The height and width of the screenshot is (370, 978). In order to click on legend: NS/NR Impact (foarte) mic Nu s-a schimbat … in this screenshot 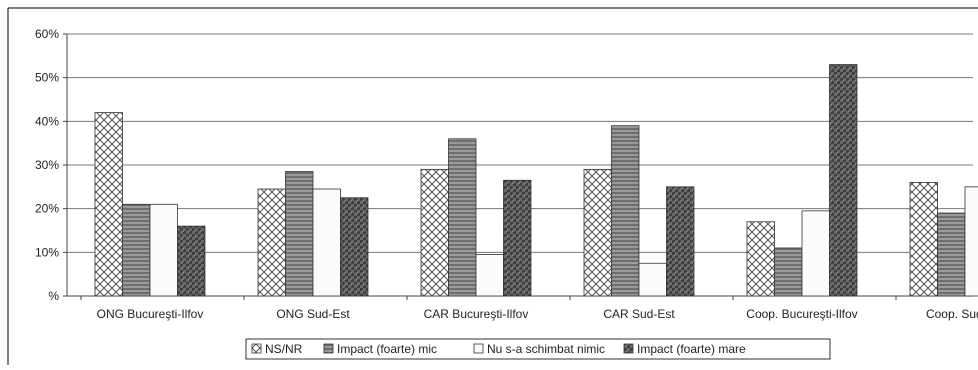, I will do `click(538, 349)`.